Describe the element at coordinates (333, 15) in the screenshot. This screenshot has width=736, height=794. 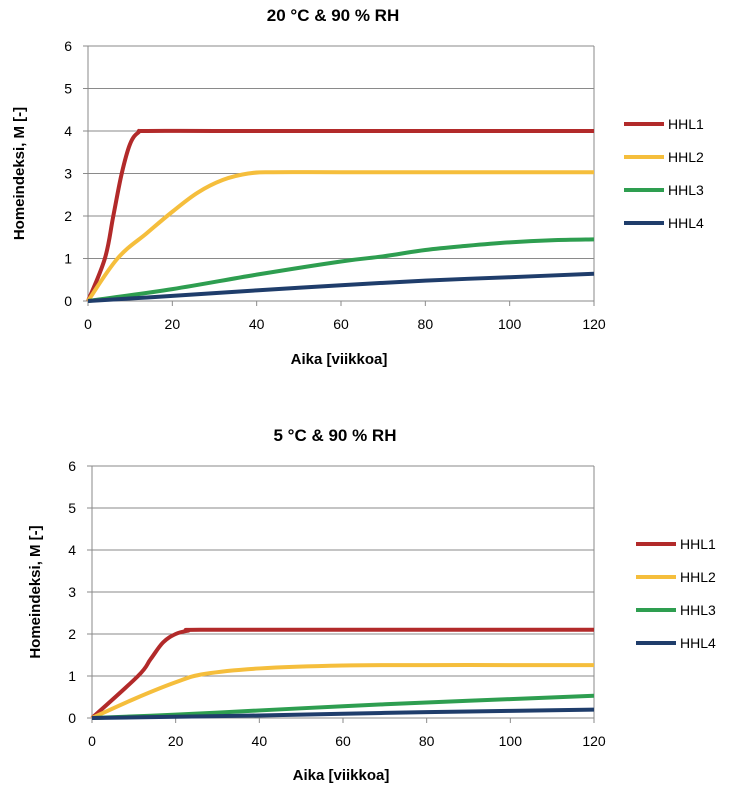
I see `chart-title: 20 °C & 90 % RH` at that location.